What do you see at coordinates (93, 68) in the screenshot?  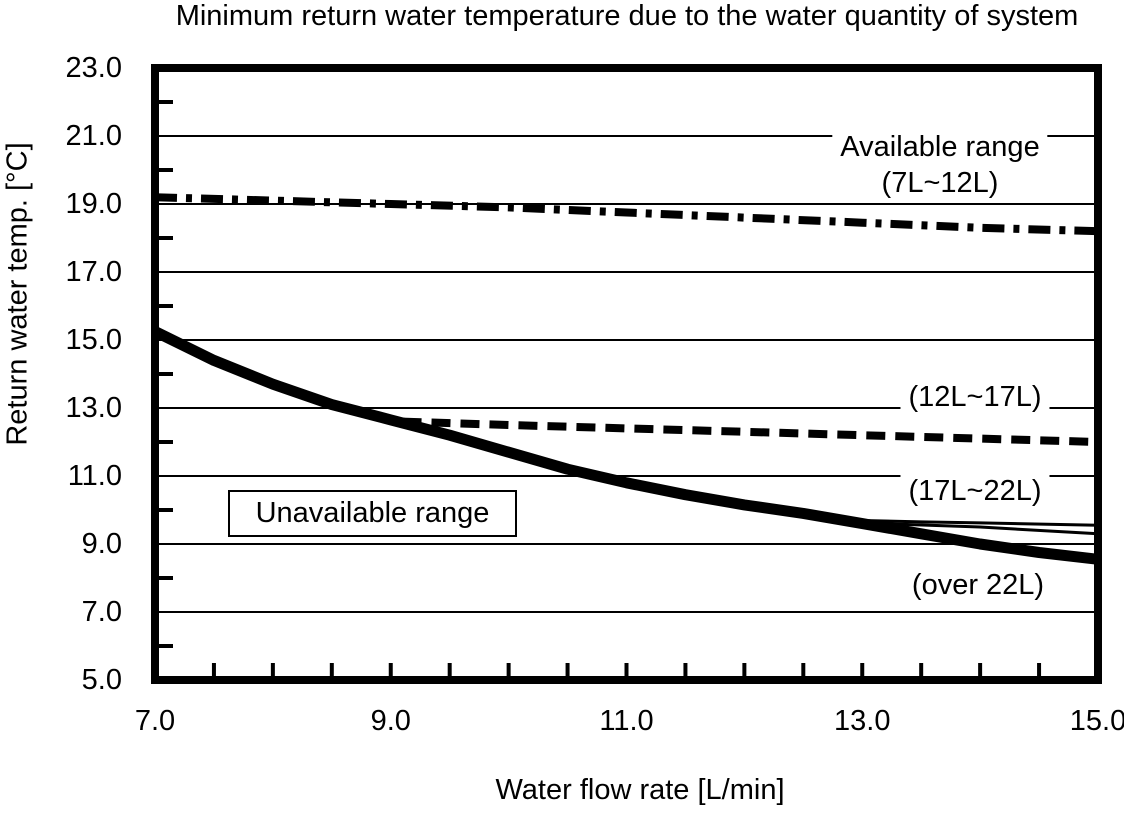 I see `y-tick-label: 23.0` at bounding box center [93, 68].